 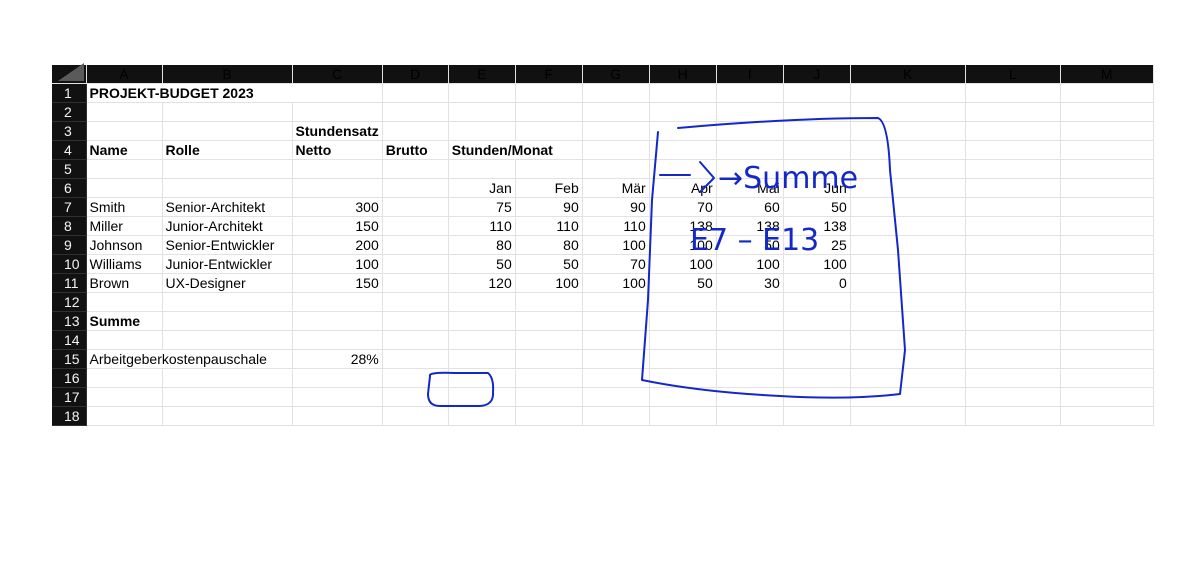 What do you see at coordinates (227, 340) in the screenshot?
I see `cell-b14` at bounding box center [227, 340].